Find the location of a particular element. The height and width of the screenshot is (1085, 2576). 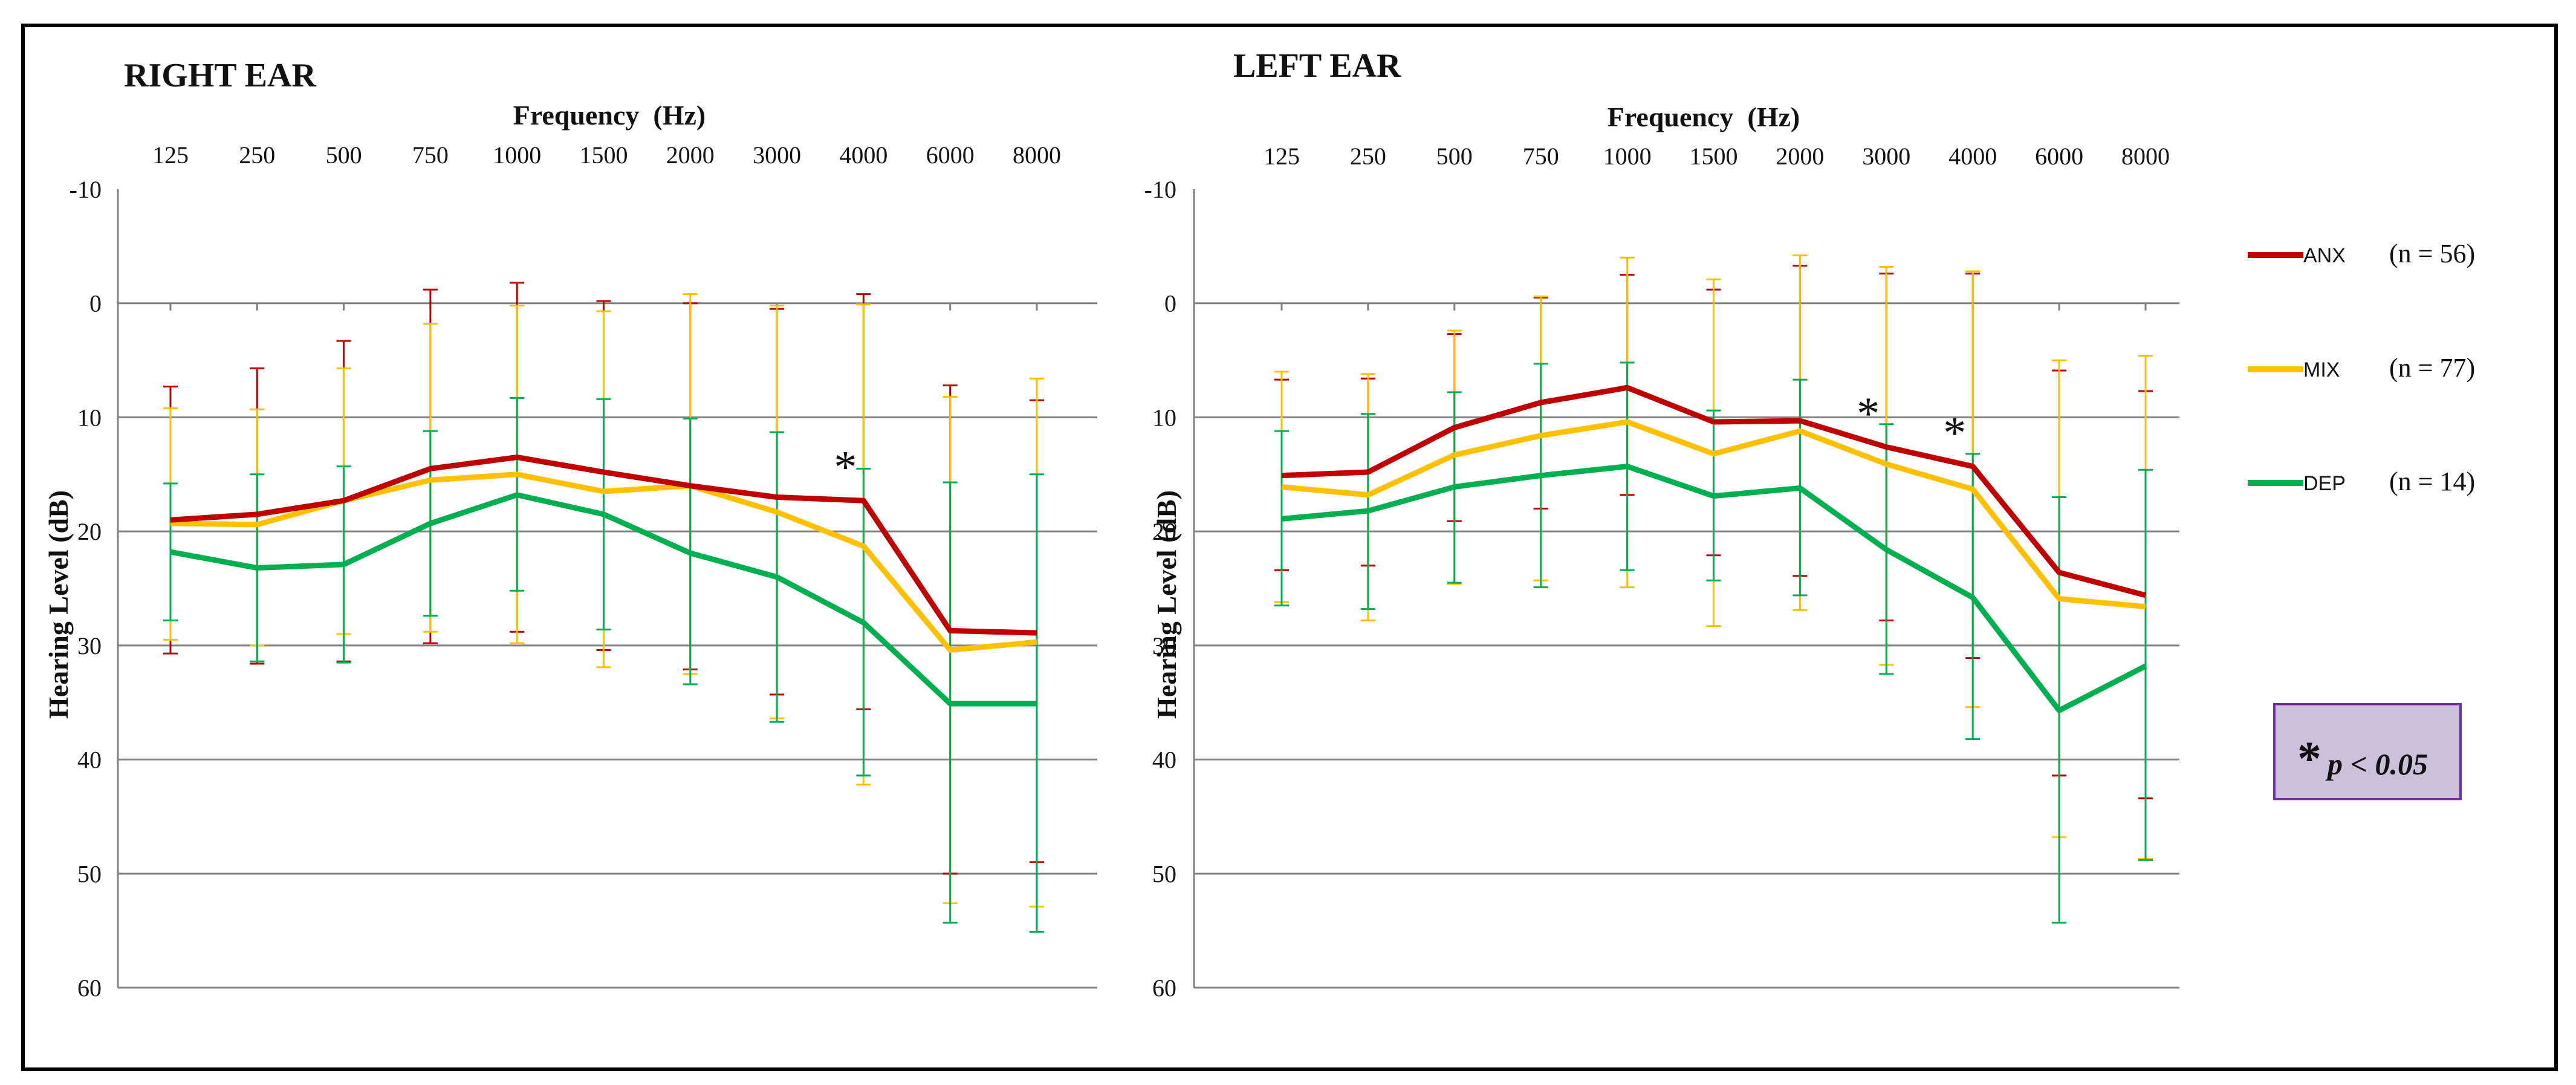

chart-title: RIGHT EAR is located at coordinates (220, 75).